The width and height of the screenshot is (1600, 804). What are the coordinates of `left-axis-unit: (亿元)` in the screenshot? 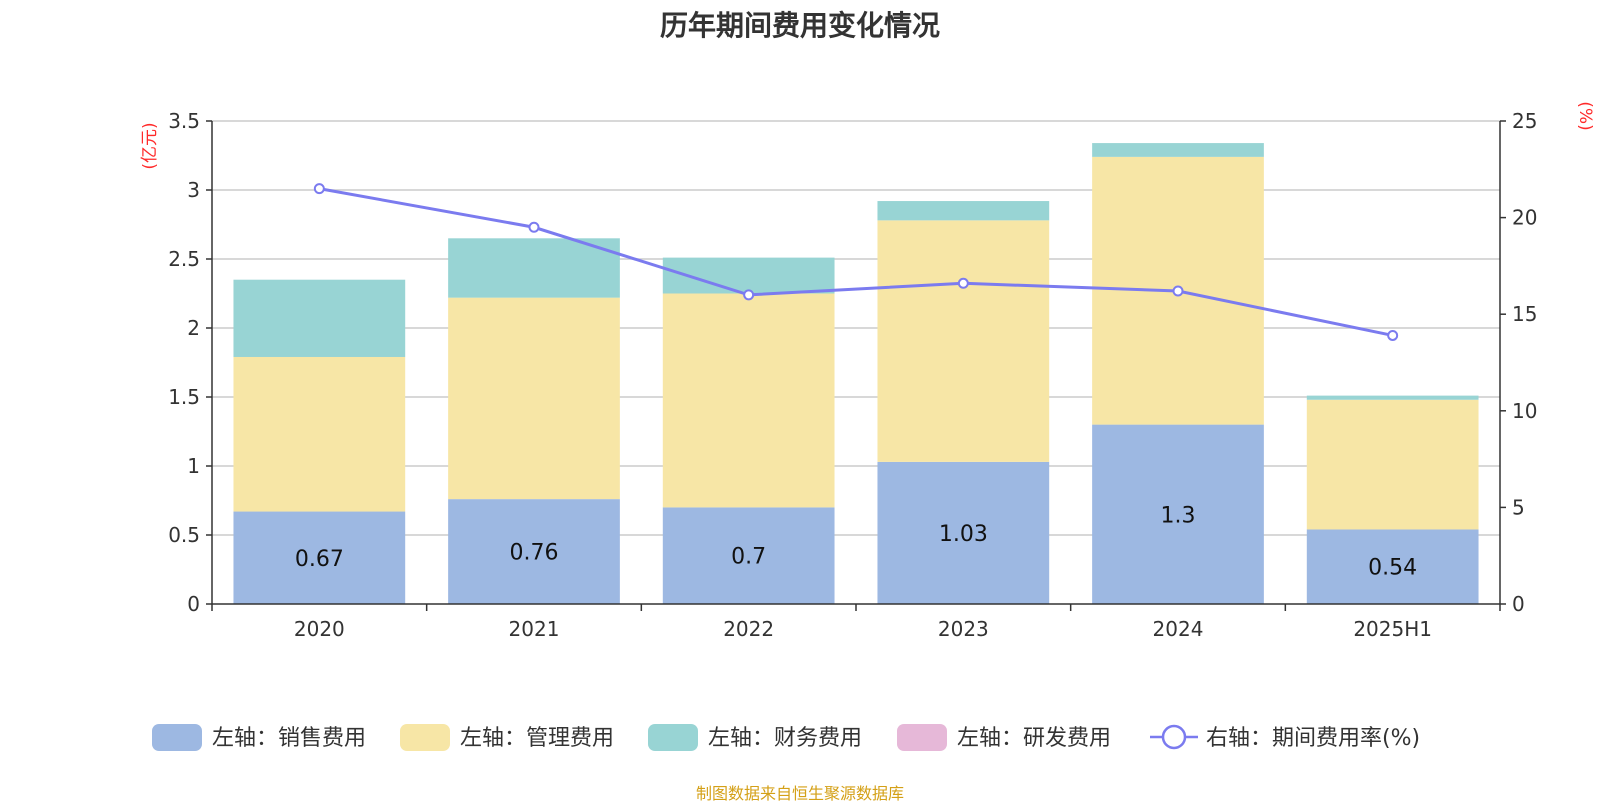 It's located at (150, 145).